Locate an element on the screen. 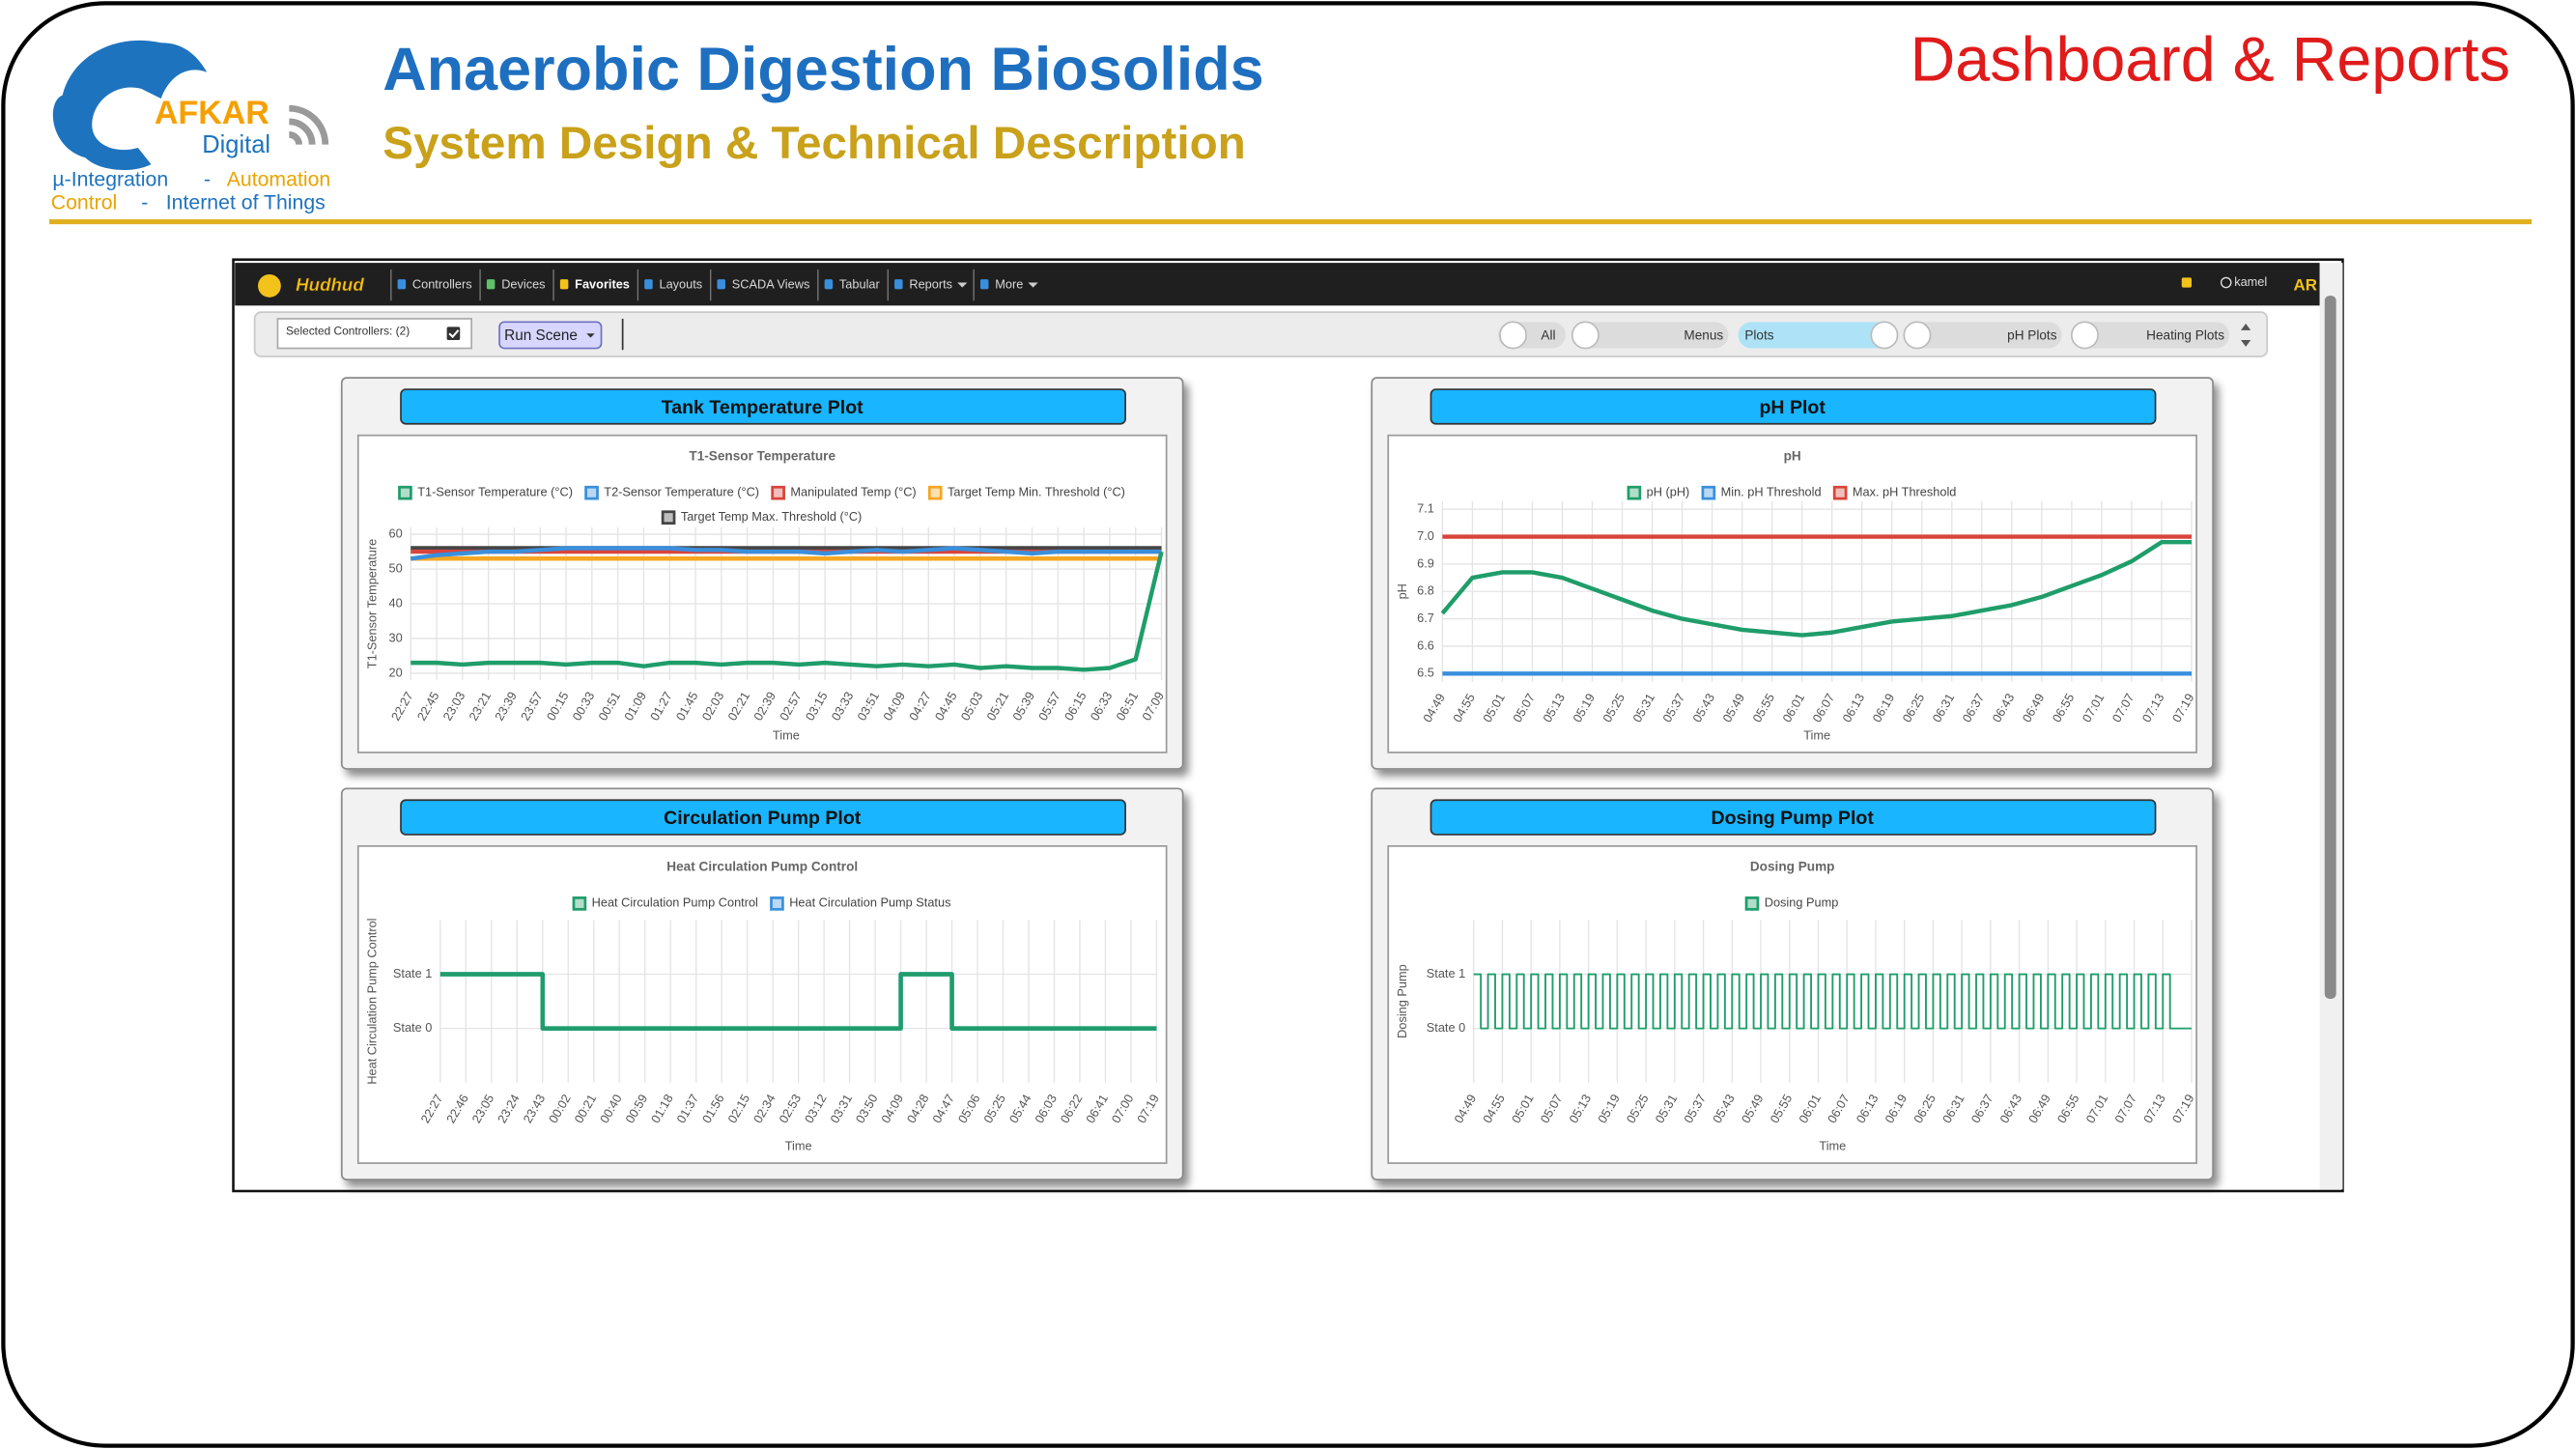 Image resolution: width=2576 pixels, height=1449 pixels. nav-item: SCADA Views is located at coordinates (771, 283).